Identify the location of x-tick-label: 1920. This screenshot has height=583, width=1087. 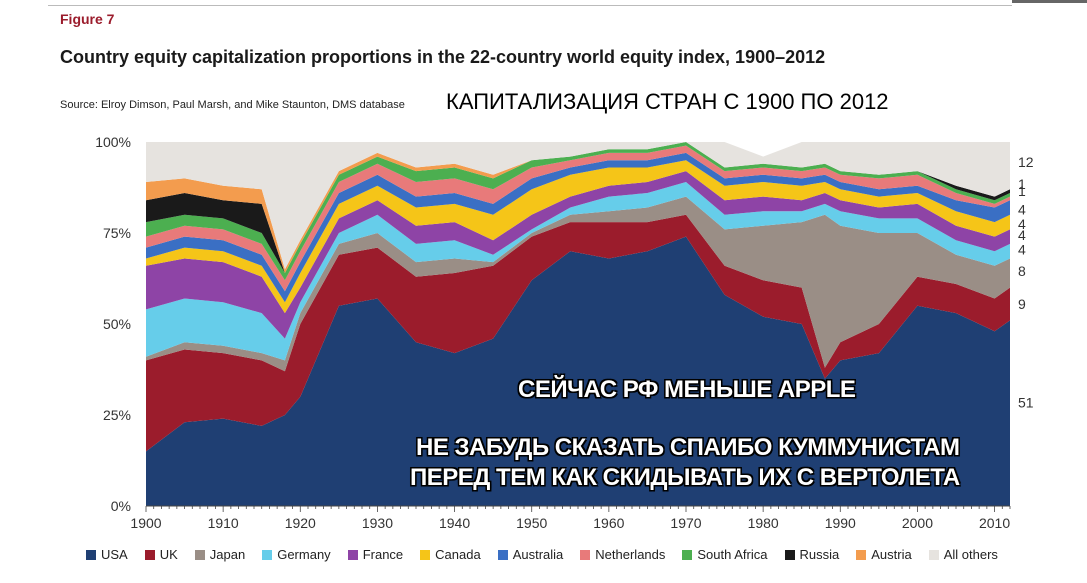
(300, 523).